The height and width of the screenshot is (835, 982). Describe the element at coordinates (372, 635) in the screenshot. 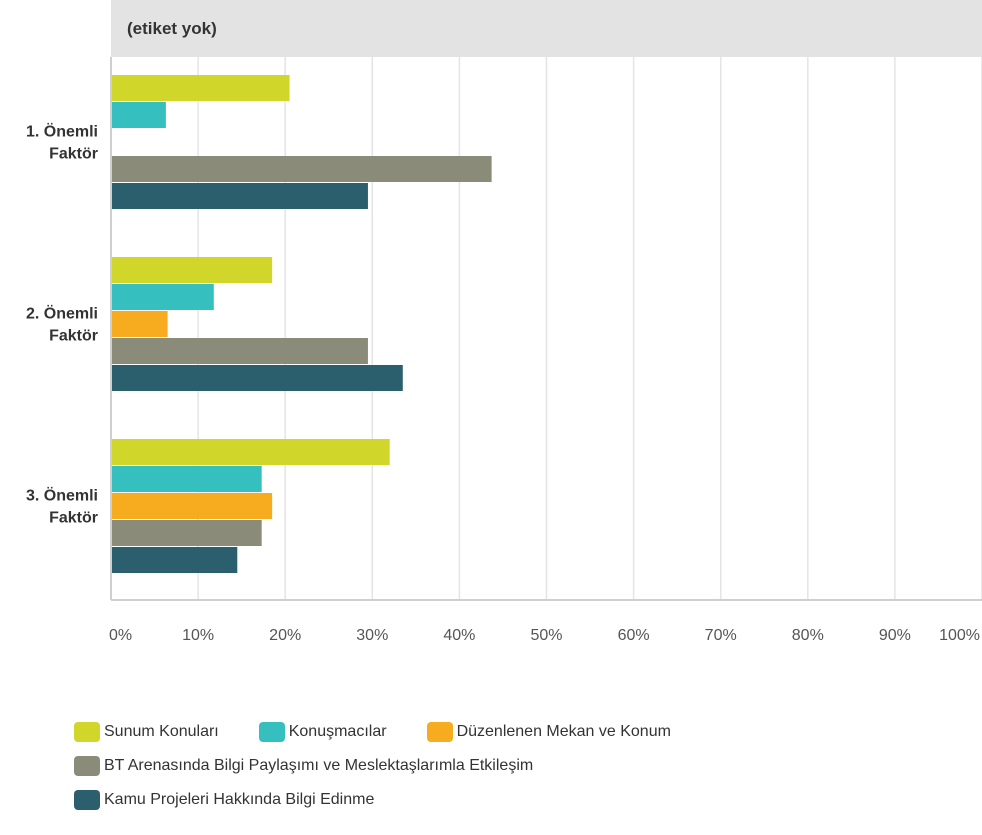

I see `x-tick-label: 30%` at that location.